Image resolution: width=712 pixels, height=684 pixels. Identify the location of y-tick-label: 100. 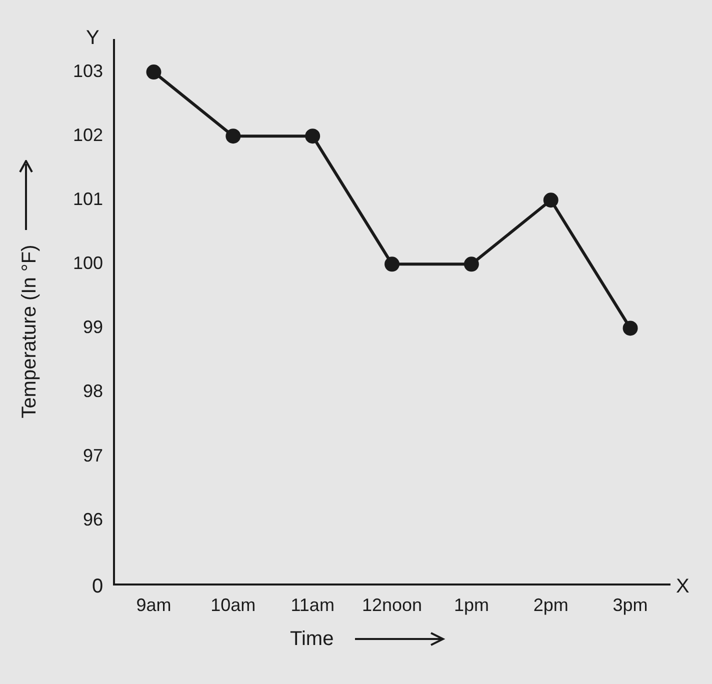
(88, 263).